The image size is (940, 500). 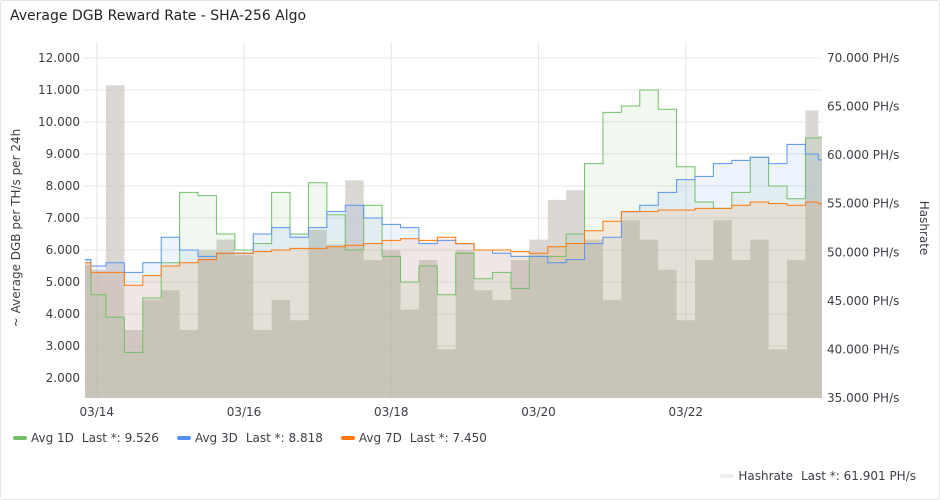 I want to click on x-tick-label: 03/16, so click(x=244, y=412).